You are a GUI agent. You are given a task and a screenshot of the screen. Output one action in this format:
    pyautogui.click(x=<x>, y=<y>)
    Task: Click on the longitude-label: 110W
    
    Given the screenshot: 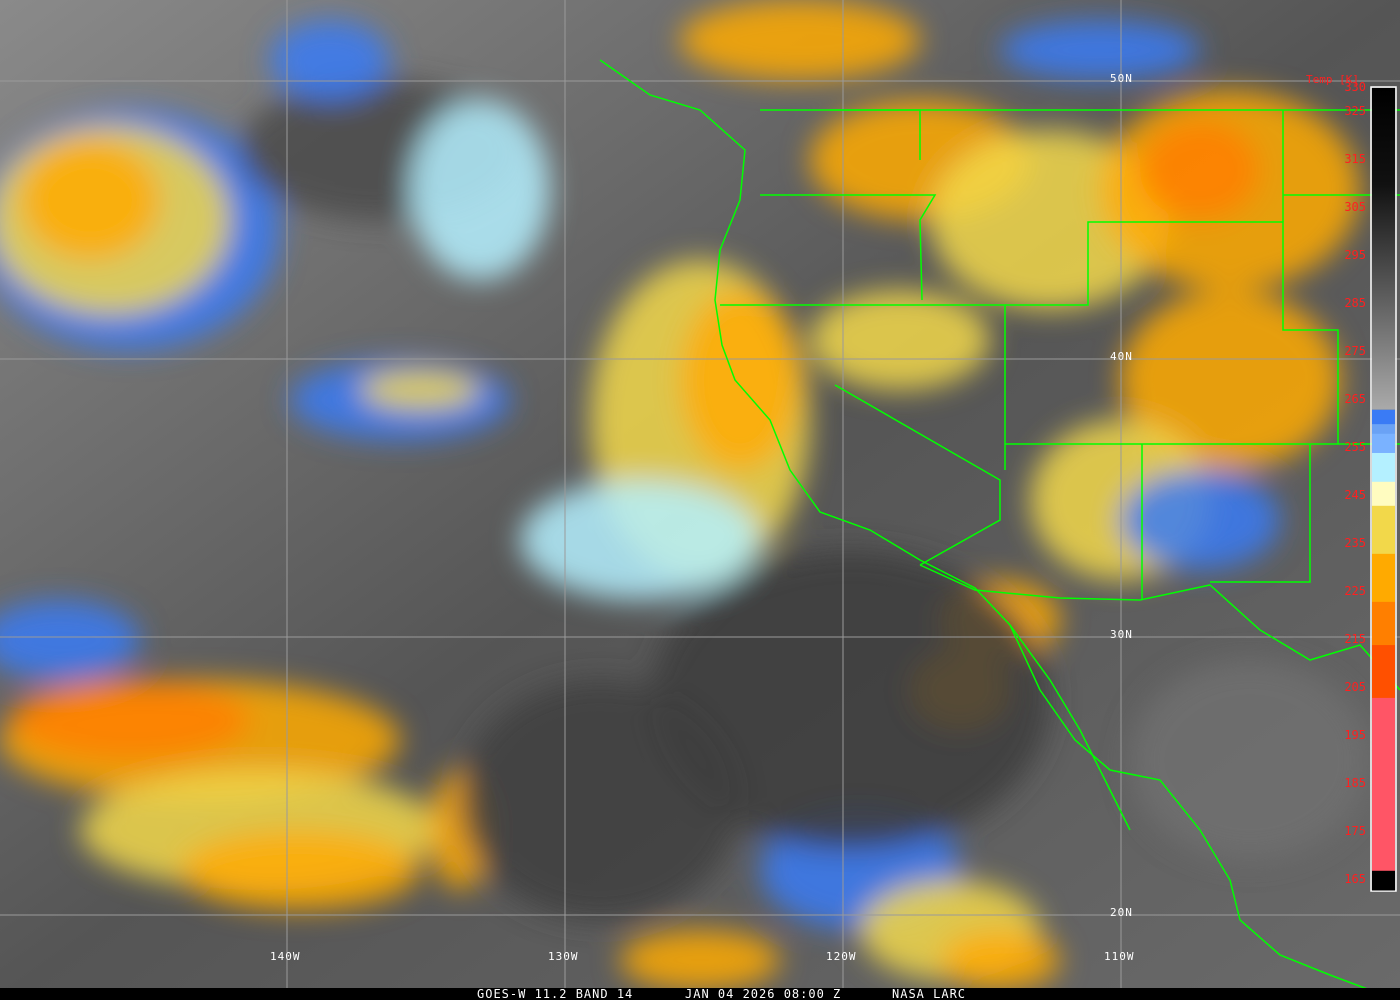 What is the action you would take?
    pyautogui.click(x=1119, y=956)
    